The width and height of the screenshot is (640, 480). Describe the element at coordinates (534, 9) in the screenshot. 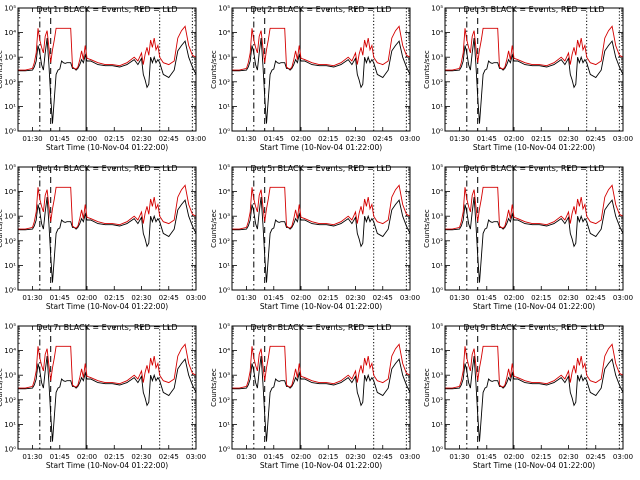

I see `panel-title: Det 3: BLACK = Events, RED = LLD` at that location.